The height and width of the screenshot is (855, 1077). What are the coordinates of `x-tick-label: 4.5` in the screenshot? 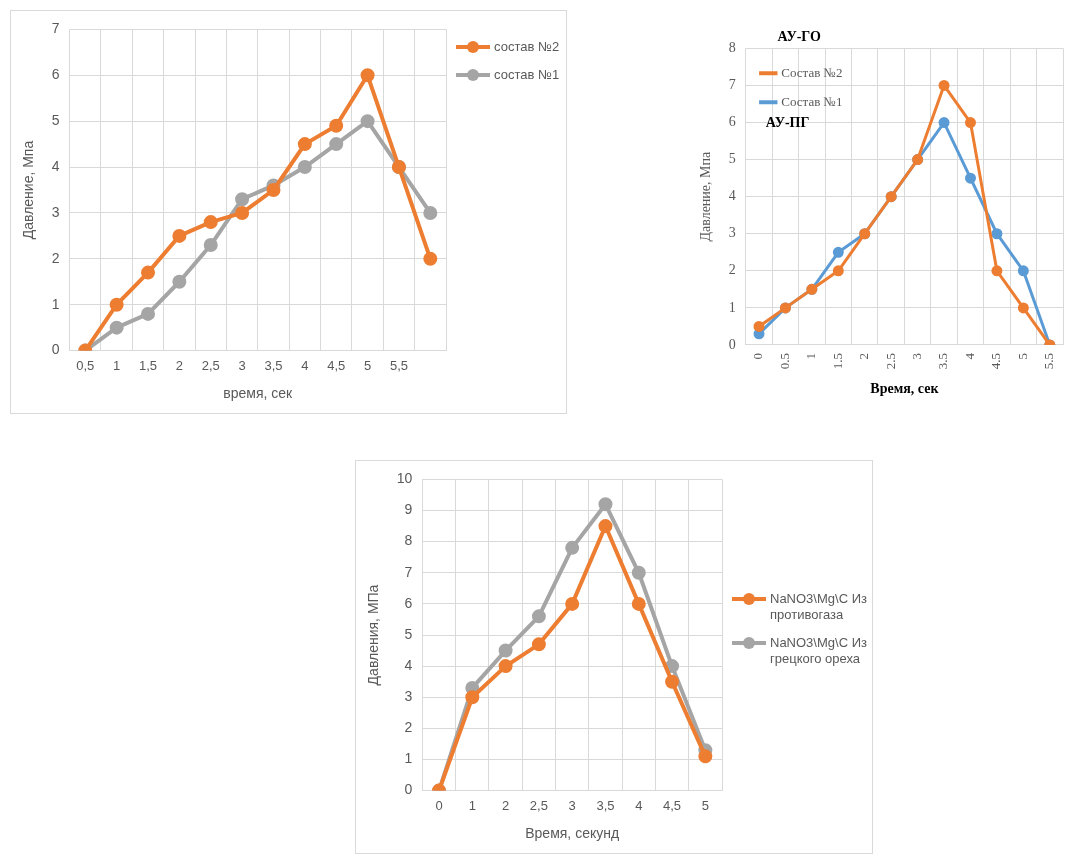 It's located at (996, 361).